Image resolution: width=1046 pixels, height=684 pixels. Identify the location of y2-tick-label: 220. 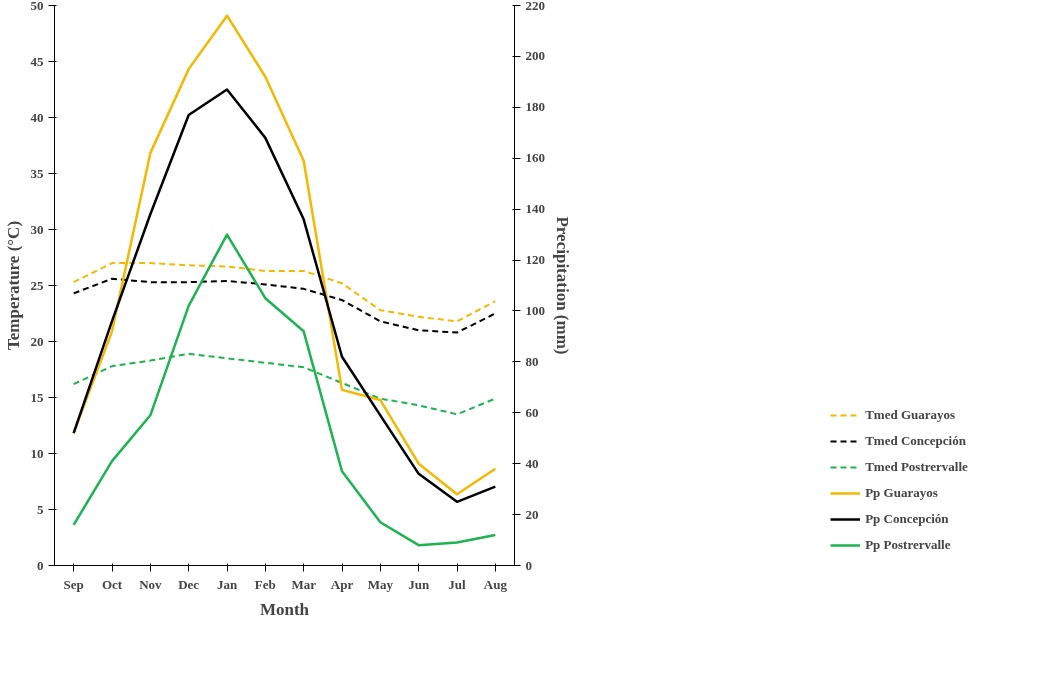
(535, 6).